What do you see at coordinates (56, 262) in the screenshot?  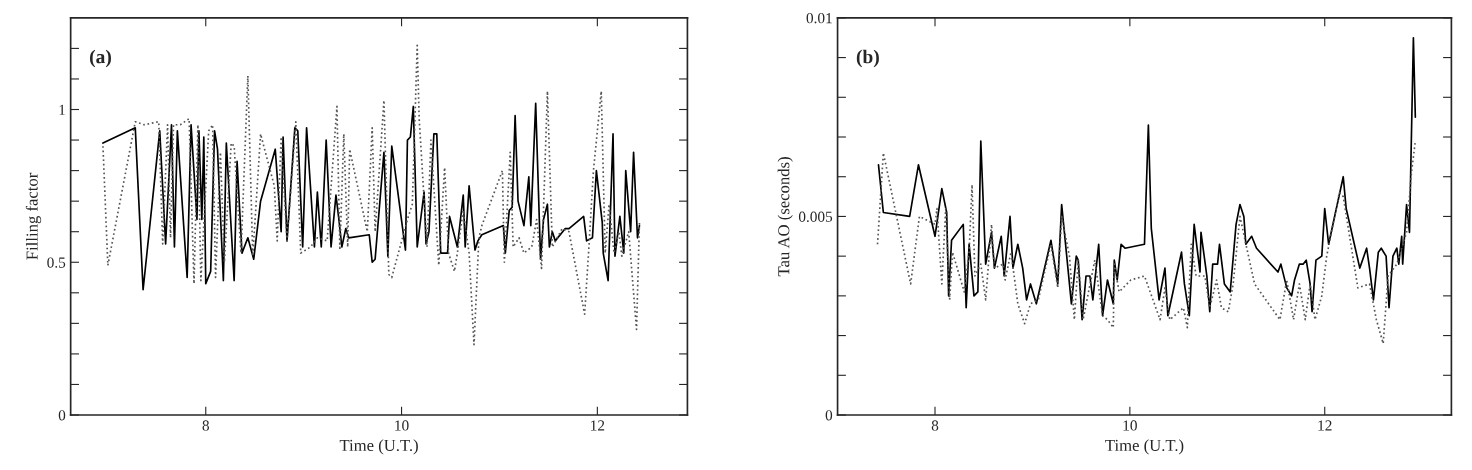 I see `y-tick-label: 0.5` at bounding box center [56, 262].